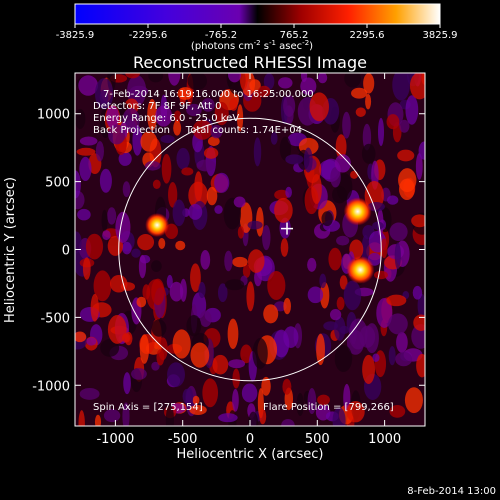 Image resolution: width=500 pixels, height=500 pixels. I want to click on x-tick-label: -1000, so click(115, 439).